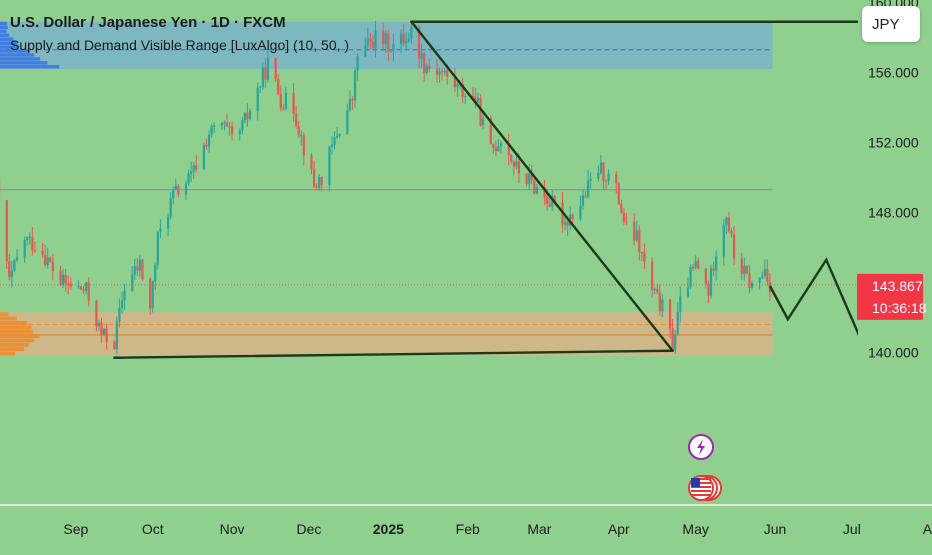 The height and width of the screenshot is (555, 932). Describe the element at coordinates (75, 529) in the screenshot. I see `time-tick-label: Sep` at that location.